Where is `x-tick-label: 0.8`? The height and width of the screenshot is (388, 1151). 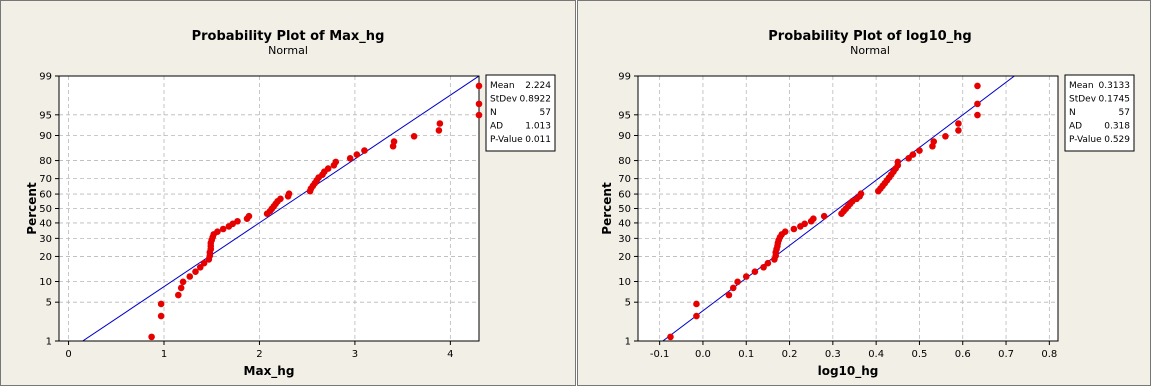
x-tick-label: 0.8 is located at coordinates (1049, 354).